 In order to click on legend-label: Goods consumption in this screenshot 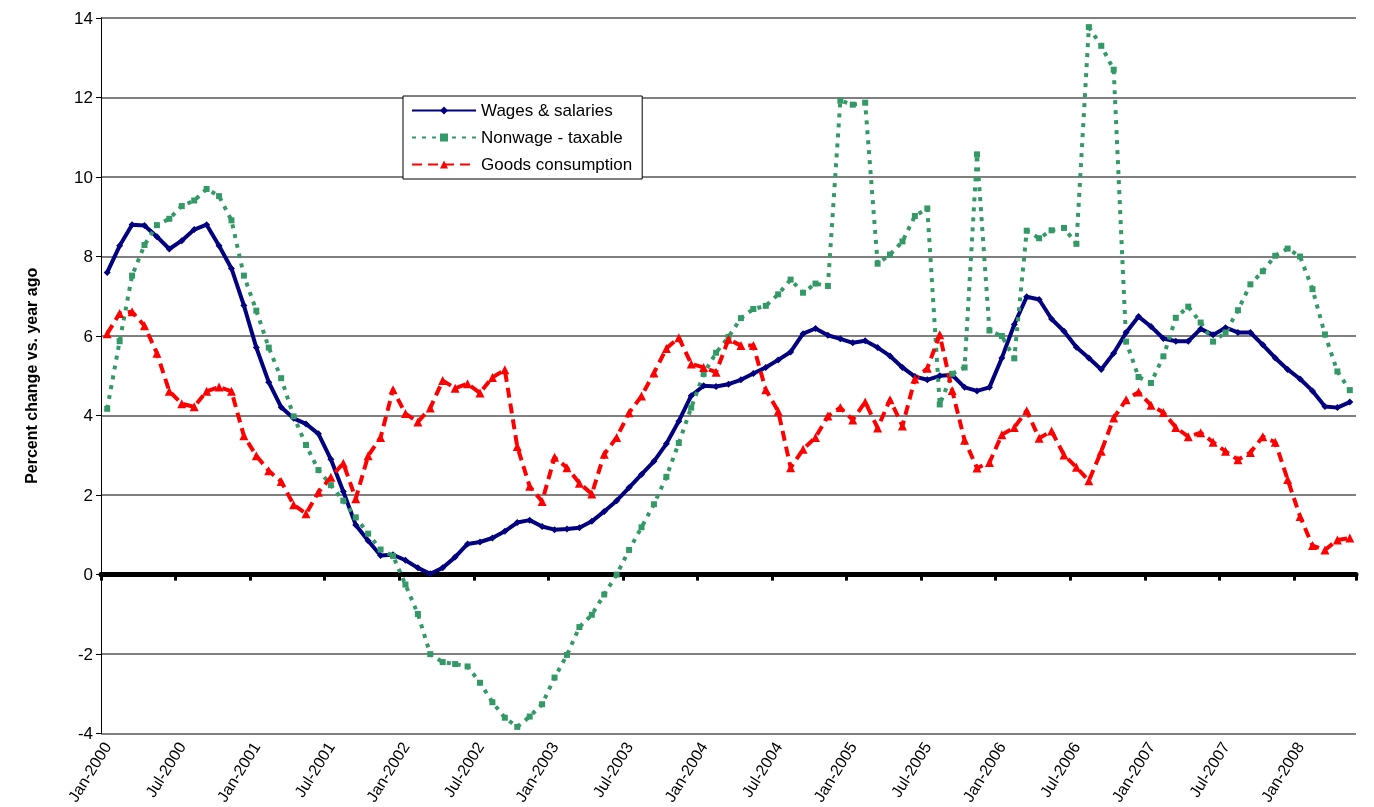, I will do `click(557, 164)`.